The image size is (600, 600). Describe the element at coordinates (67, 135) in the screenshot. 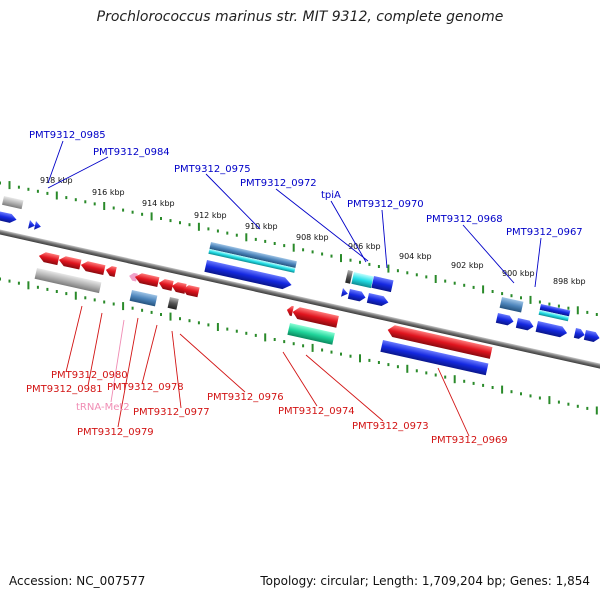

I see `gene-label-top: PMT9312_0985` at that location.